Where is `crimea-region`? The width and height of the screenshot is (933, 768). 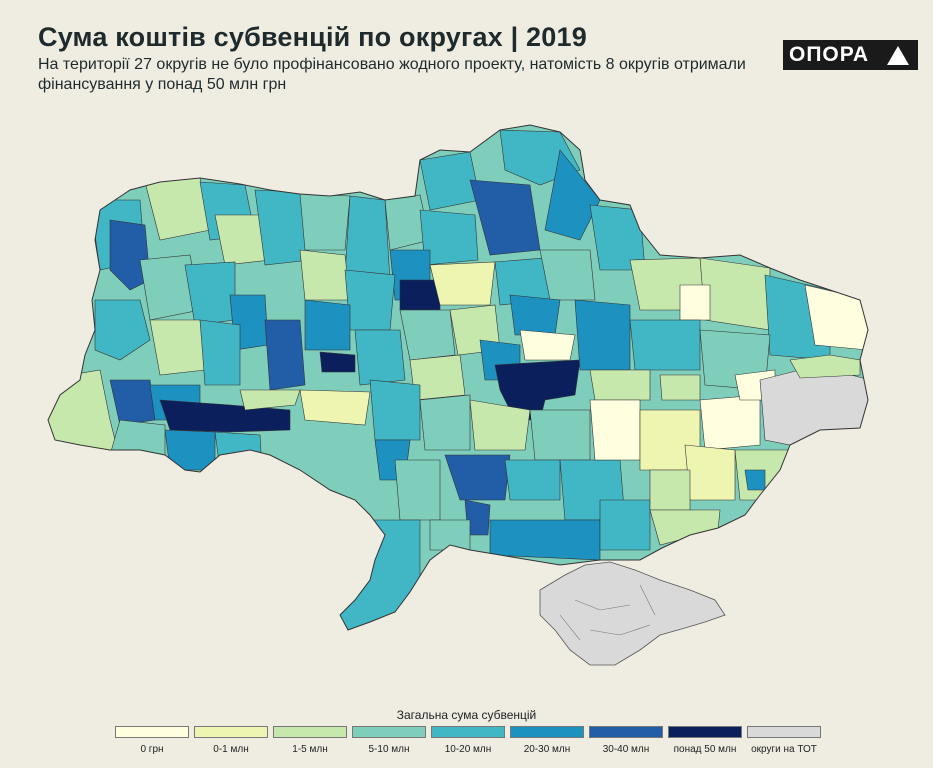
crimea-region is located at coordinates (632, 613).